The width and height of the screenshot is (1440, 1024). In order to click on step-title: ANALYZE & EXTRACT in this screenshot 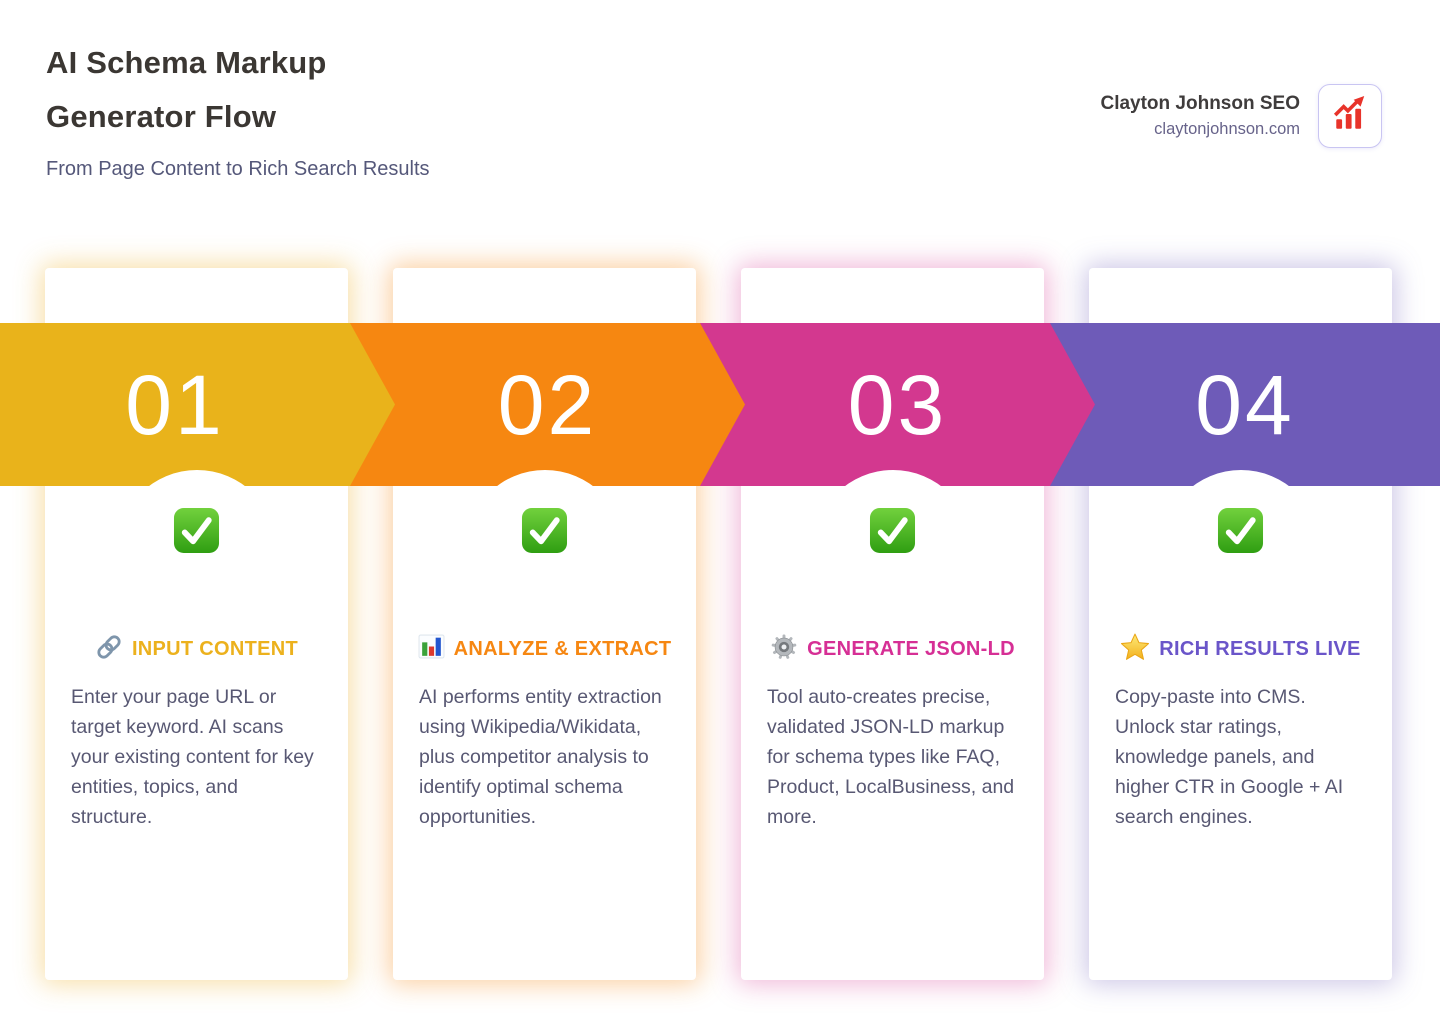, I will do `click(562, 648)`.